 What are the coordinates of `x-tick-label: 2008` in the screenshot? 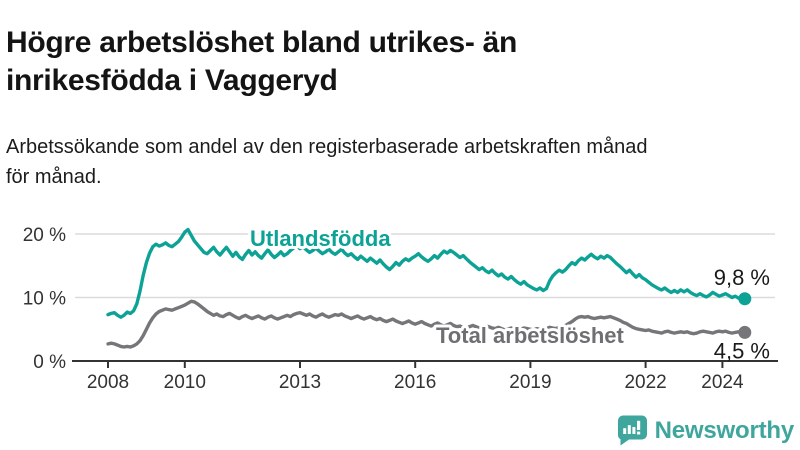 It's located at (108, 382).